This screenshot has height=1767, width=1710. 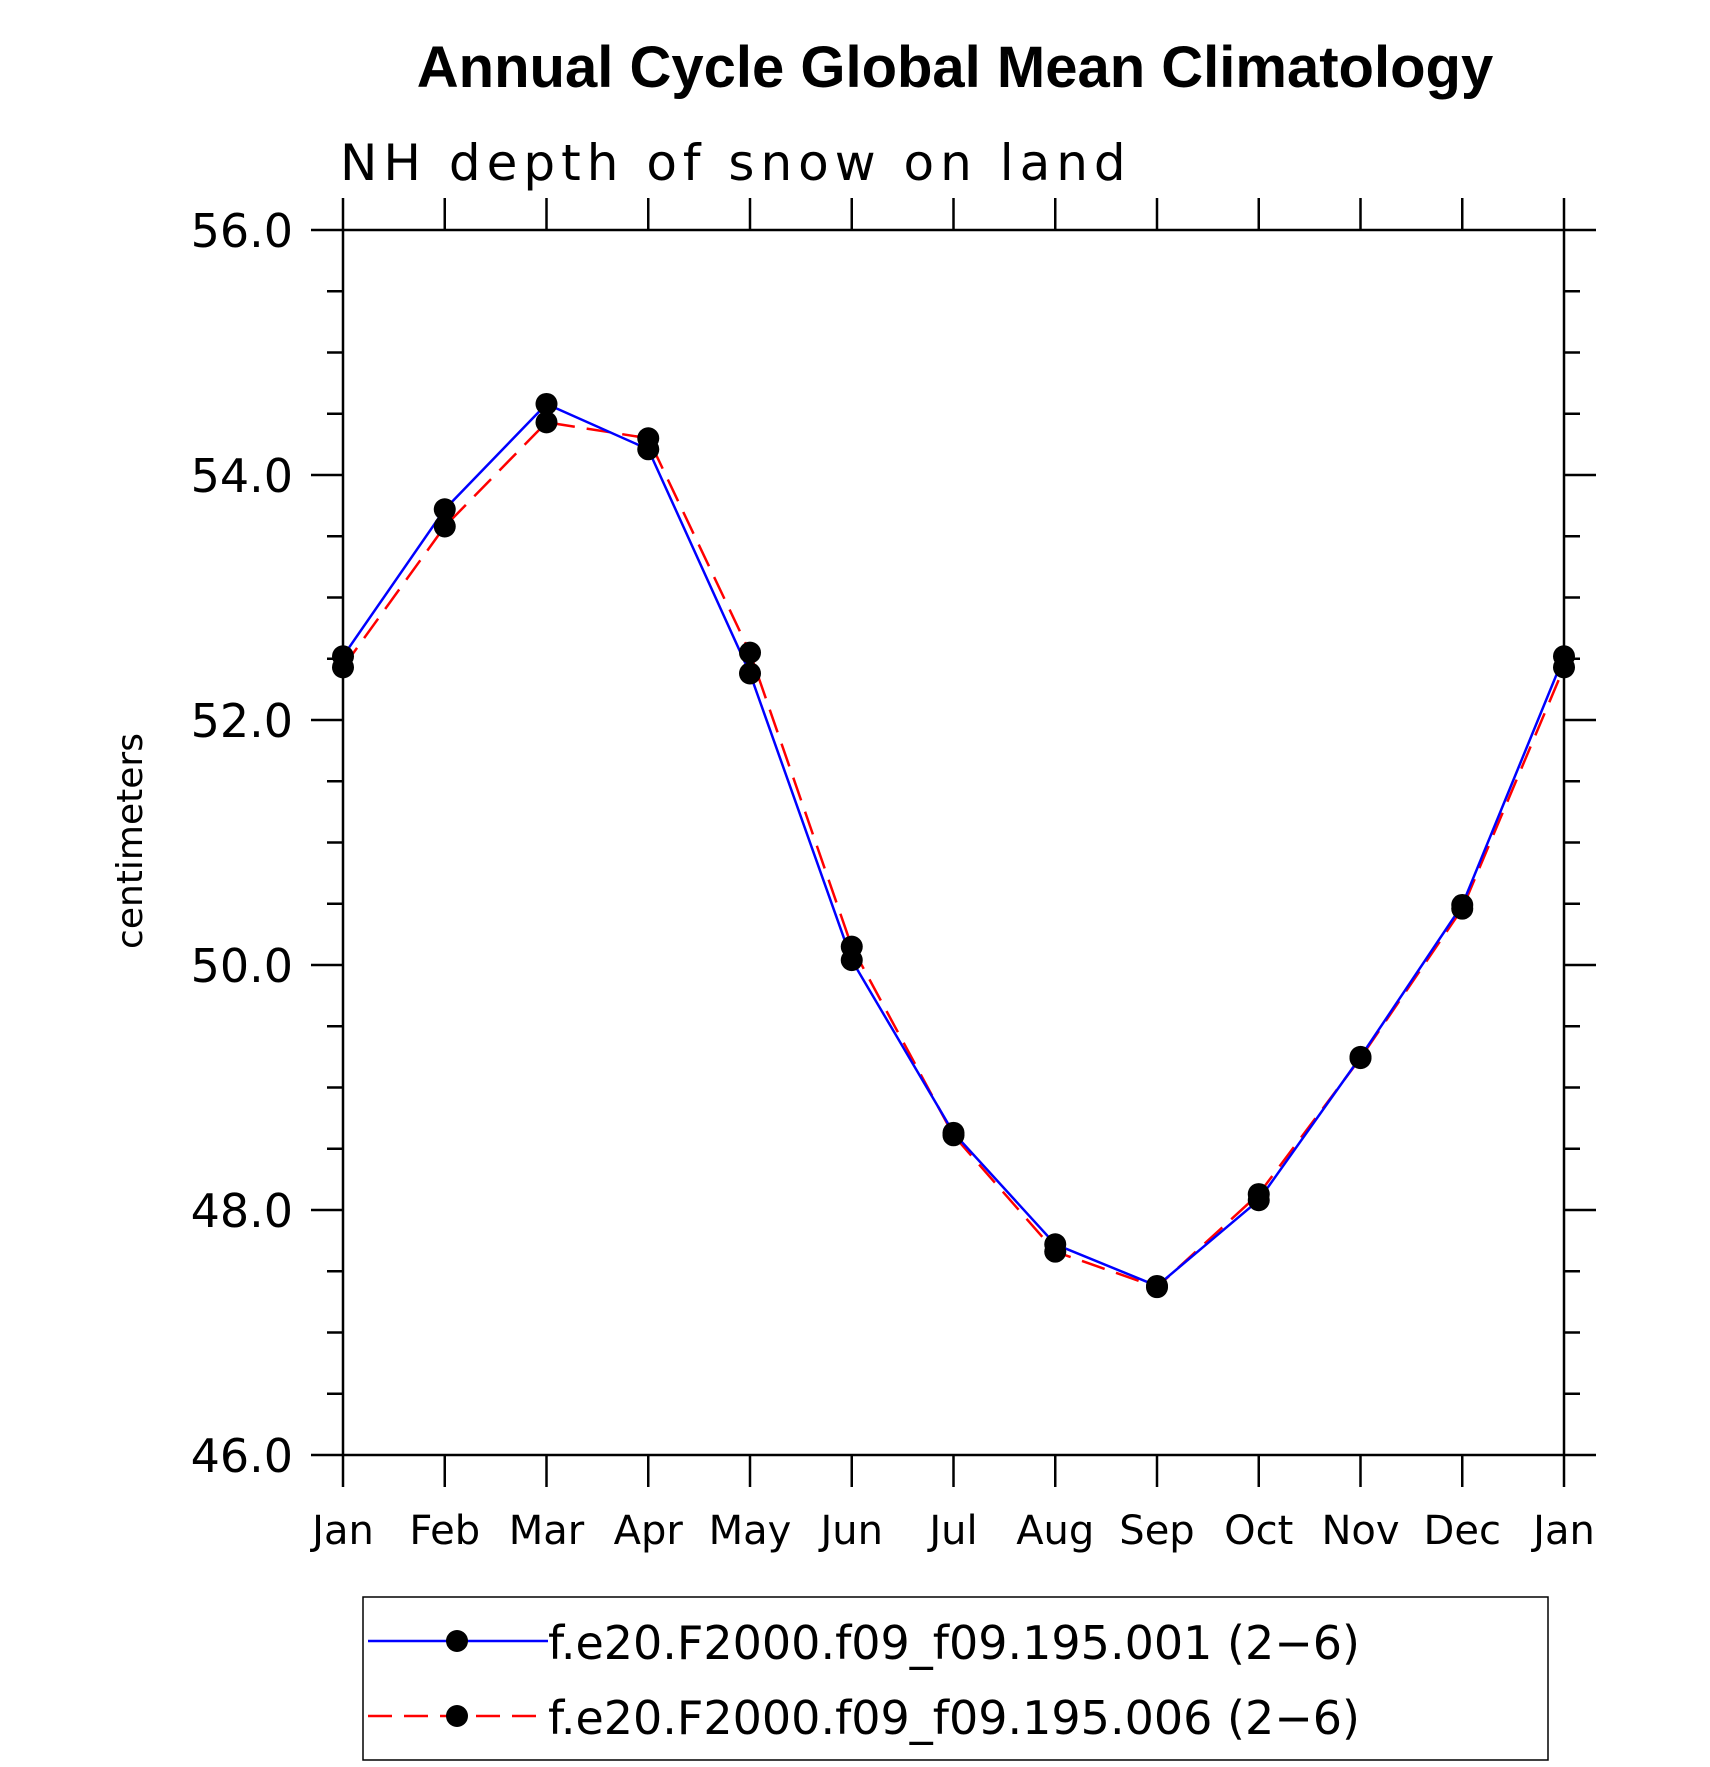 I want to click on x-tick-label: Aug, so click(x=1055, y=1531).